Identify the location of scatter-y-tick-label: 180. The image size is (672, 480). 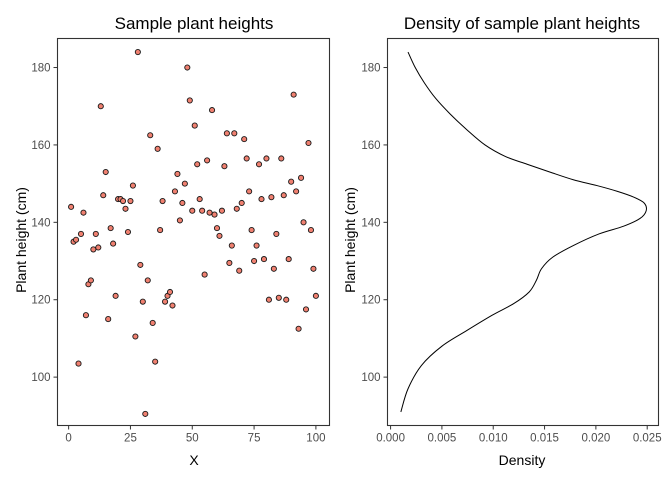
(40, 69).